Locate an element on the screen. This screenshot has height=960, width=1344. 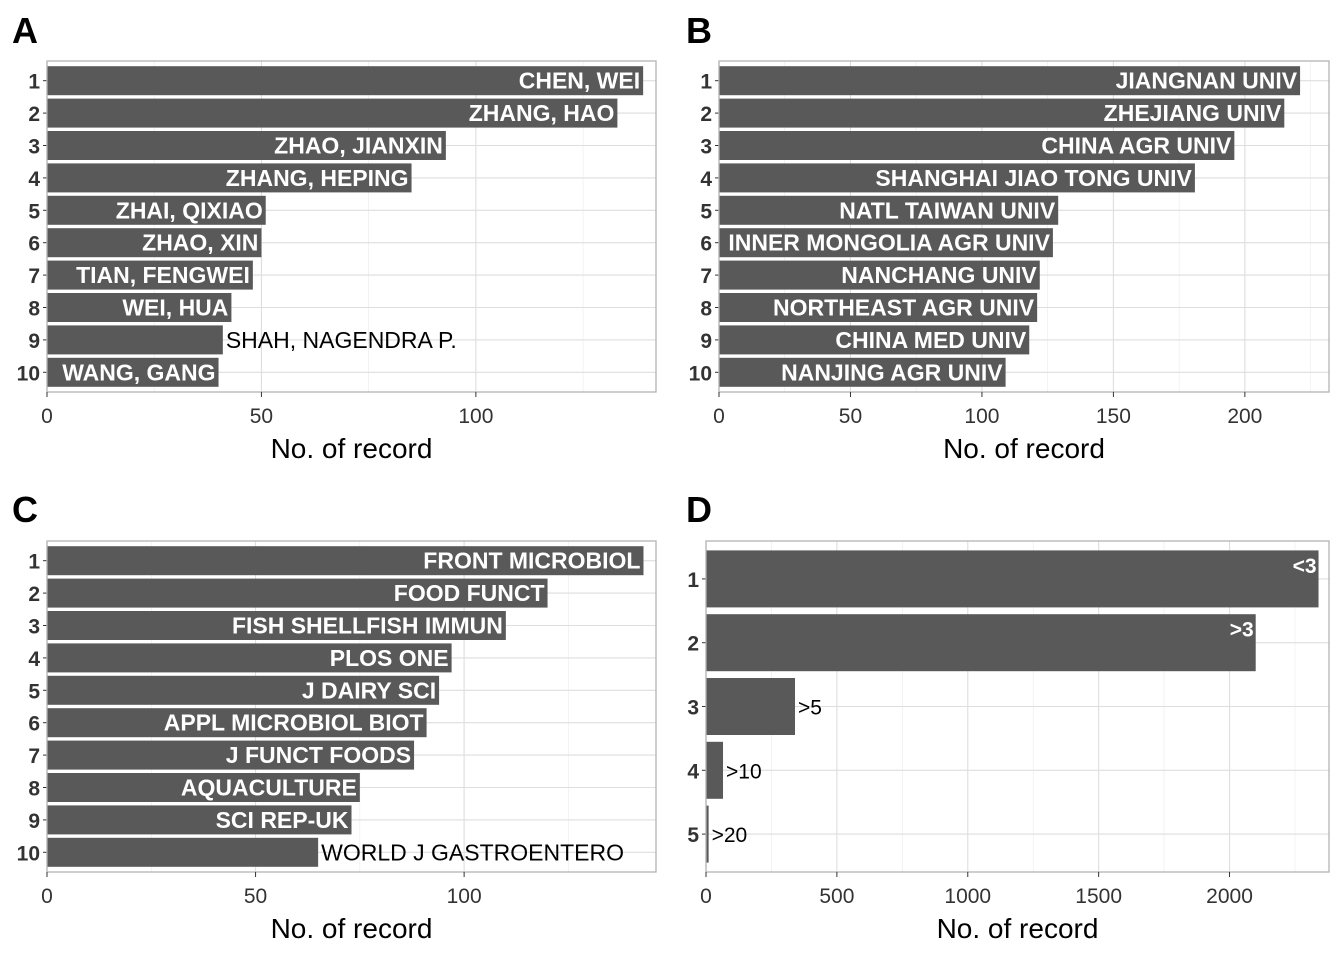
bar-label: NATL TAIWAN UNIV is located at coordinates (947, 210).